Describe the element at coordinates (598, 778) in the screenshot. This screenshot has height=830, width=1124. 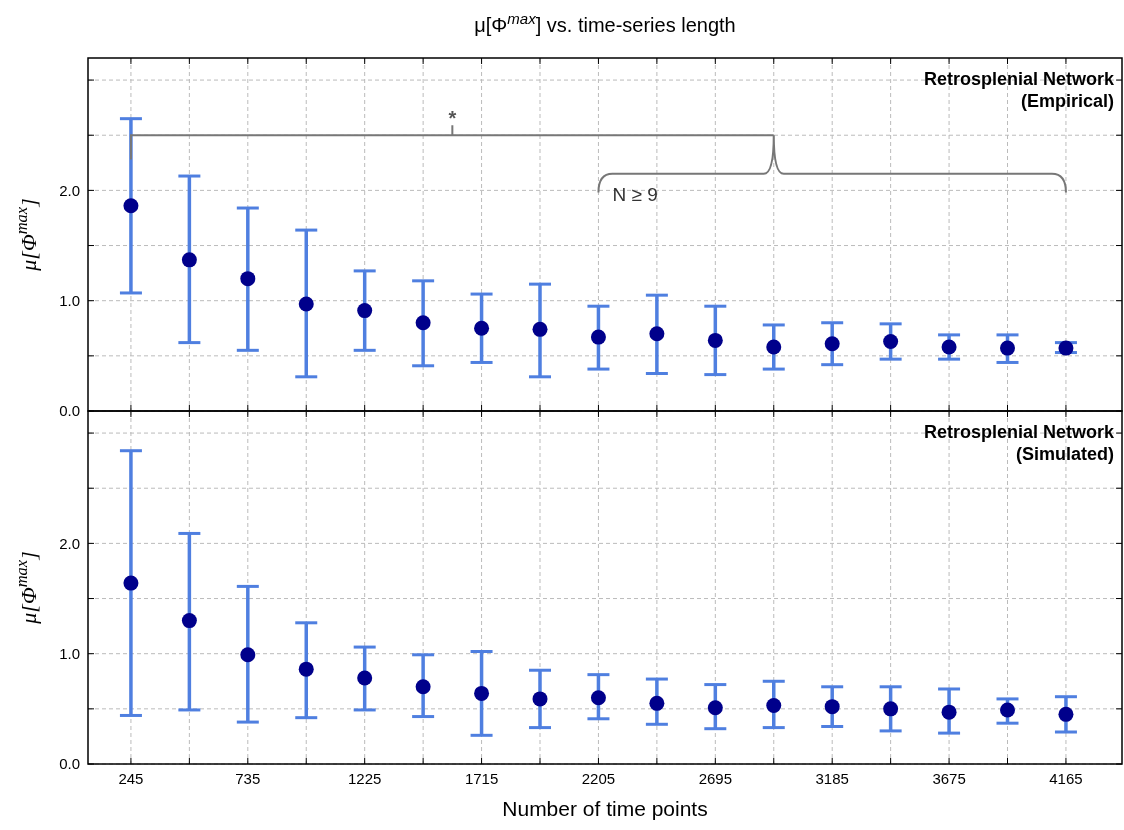
I see `x-tick-label: 2205` at that location.